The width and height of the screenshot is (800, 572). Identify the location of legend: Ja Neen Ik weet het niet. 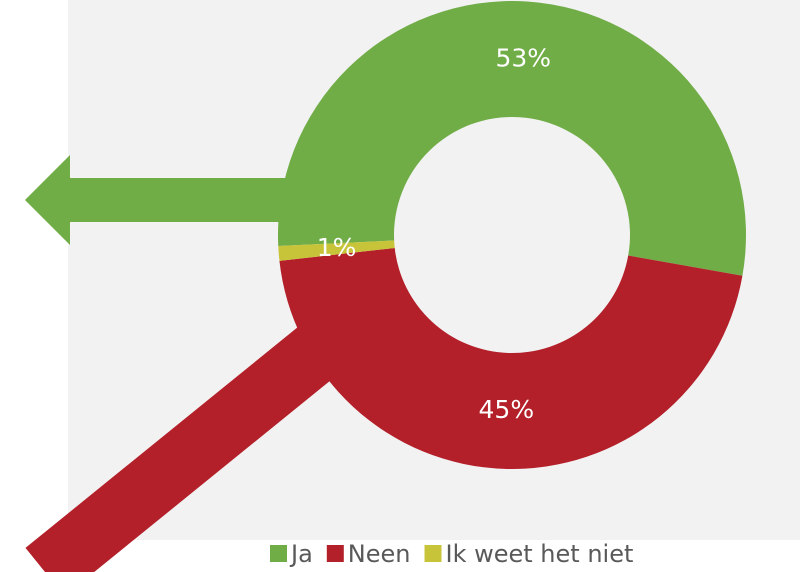
(451, 554).